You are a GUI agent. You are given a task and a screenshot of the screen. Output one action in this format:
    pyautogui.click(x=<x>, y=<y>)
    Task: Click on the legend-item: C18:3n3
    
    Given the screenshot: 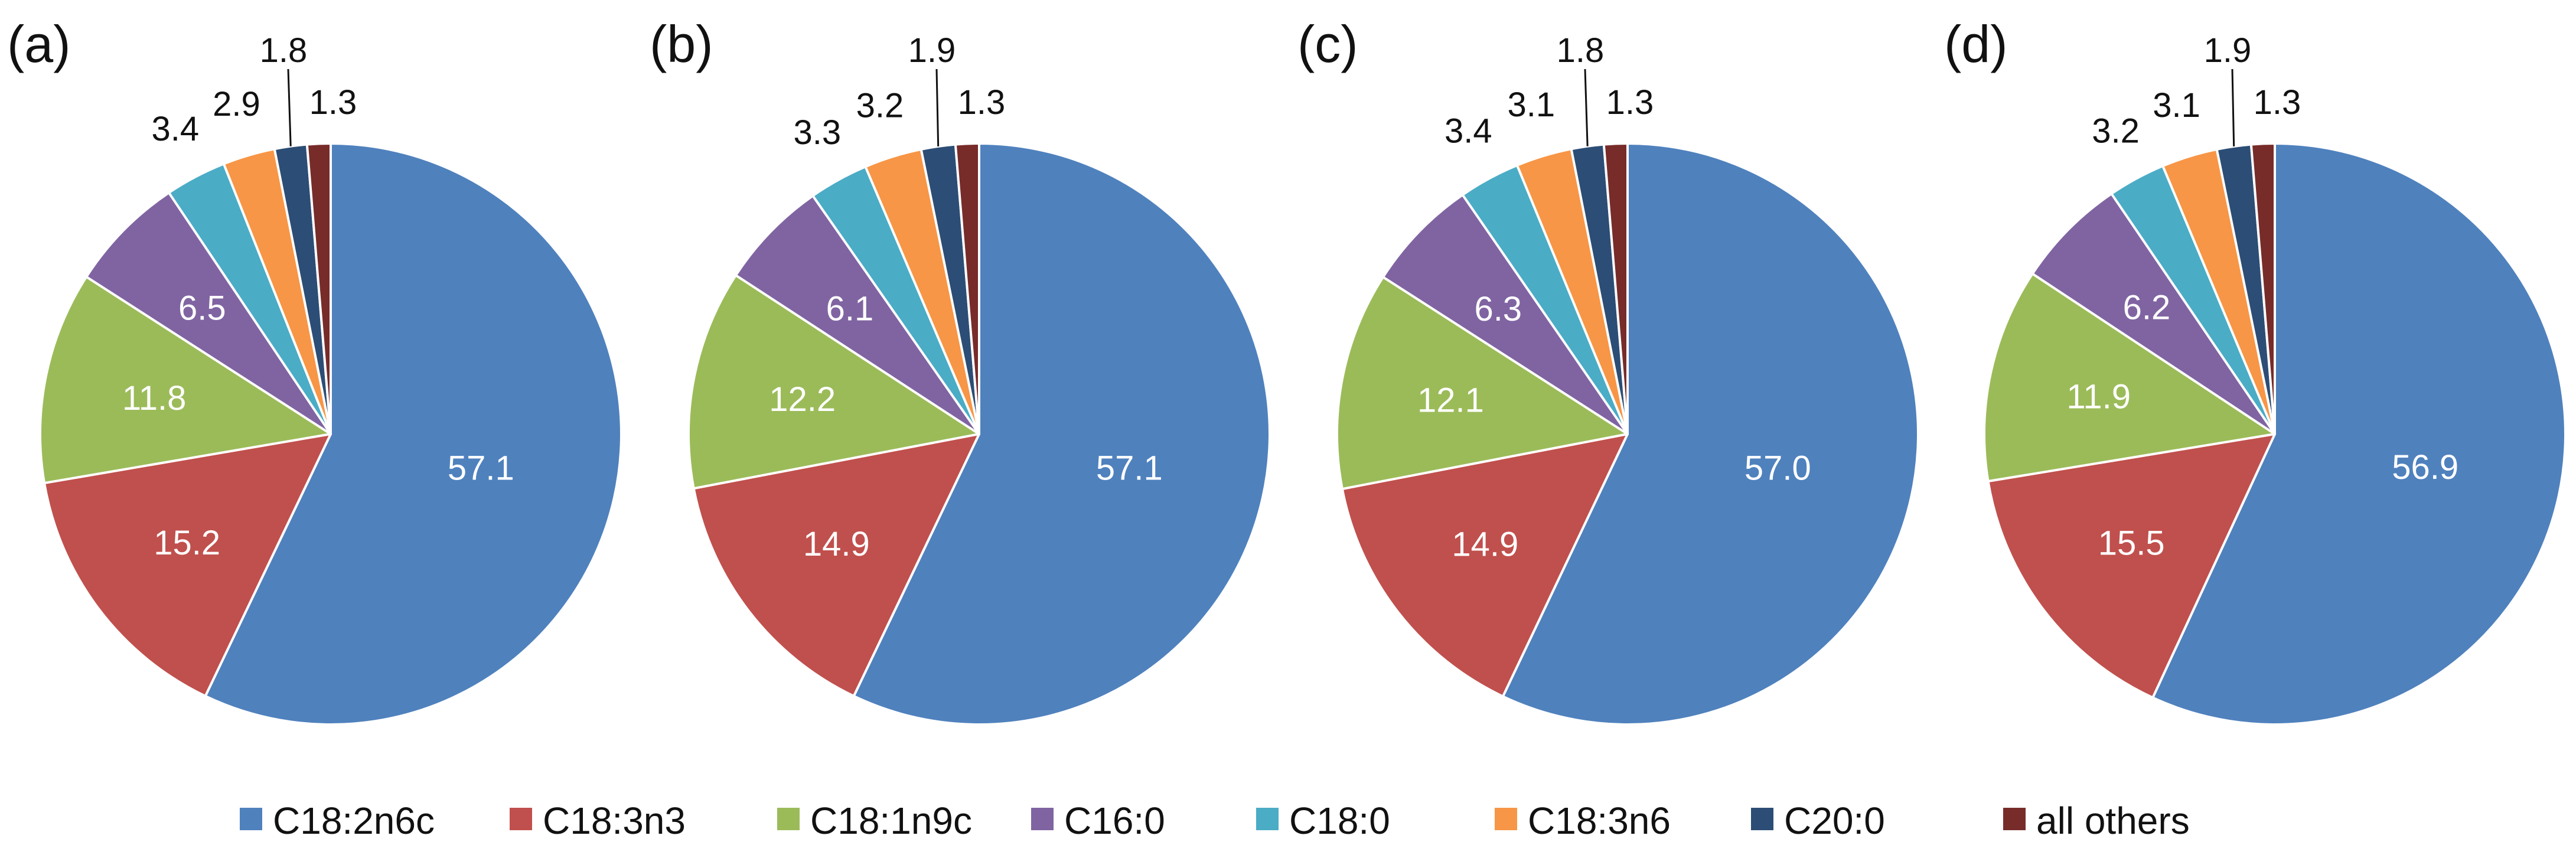 What is the action you would take?
    pyautogui.click(x=598, y=821)
    